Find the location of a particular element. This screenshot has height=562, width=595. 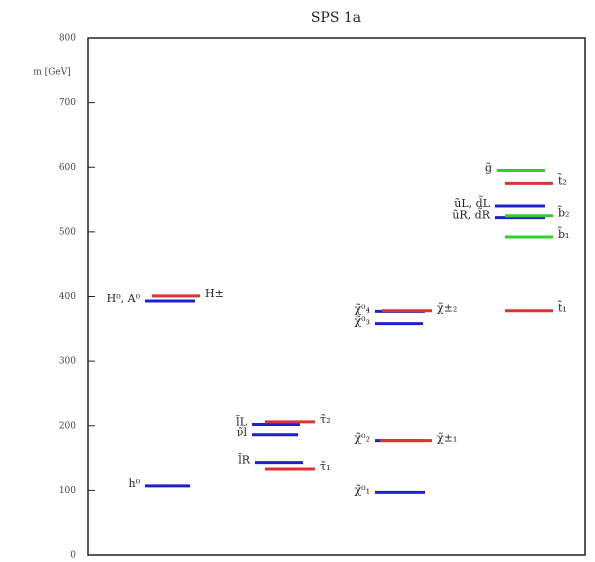

level-label: l̃R is located at coordinates (244, 459).